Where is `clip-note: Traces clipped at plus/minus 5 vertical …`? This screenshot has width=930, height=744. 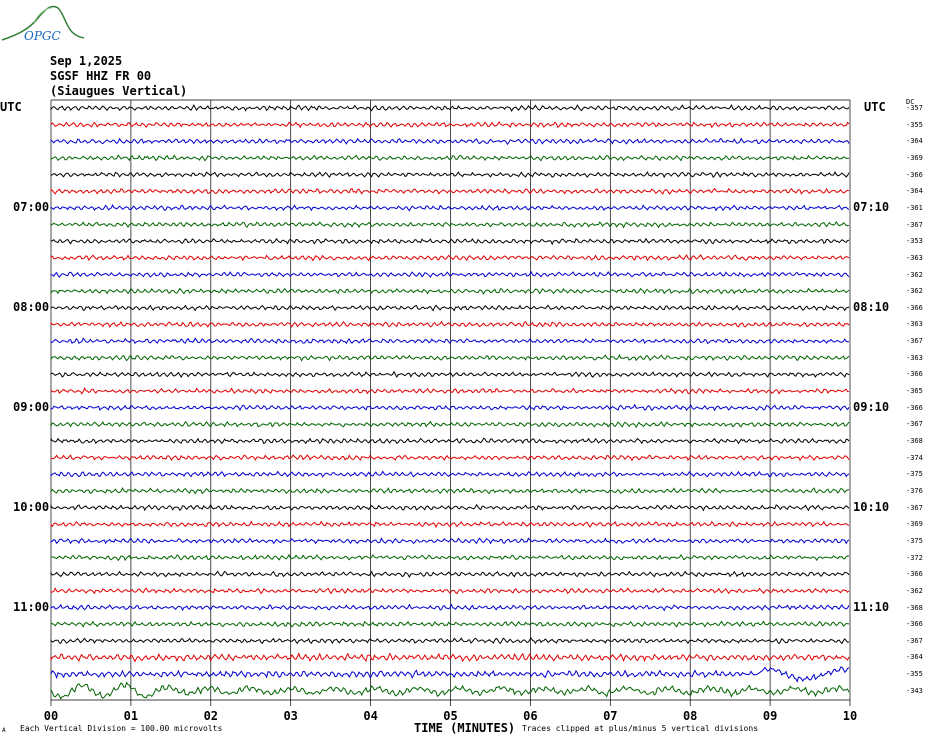
clip-note: Traces clipped at plus/minus 5 vertical … is located at coordinates (640, 728).